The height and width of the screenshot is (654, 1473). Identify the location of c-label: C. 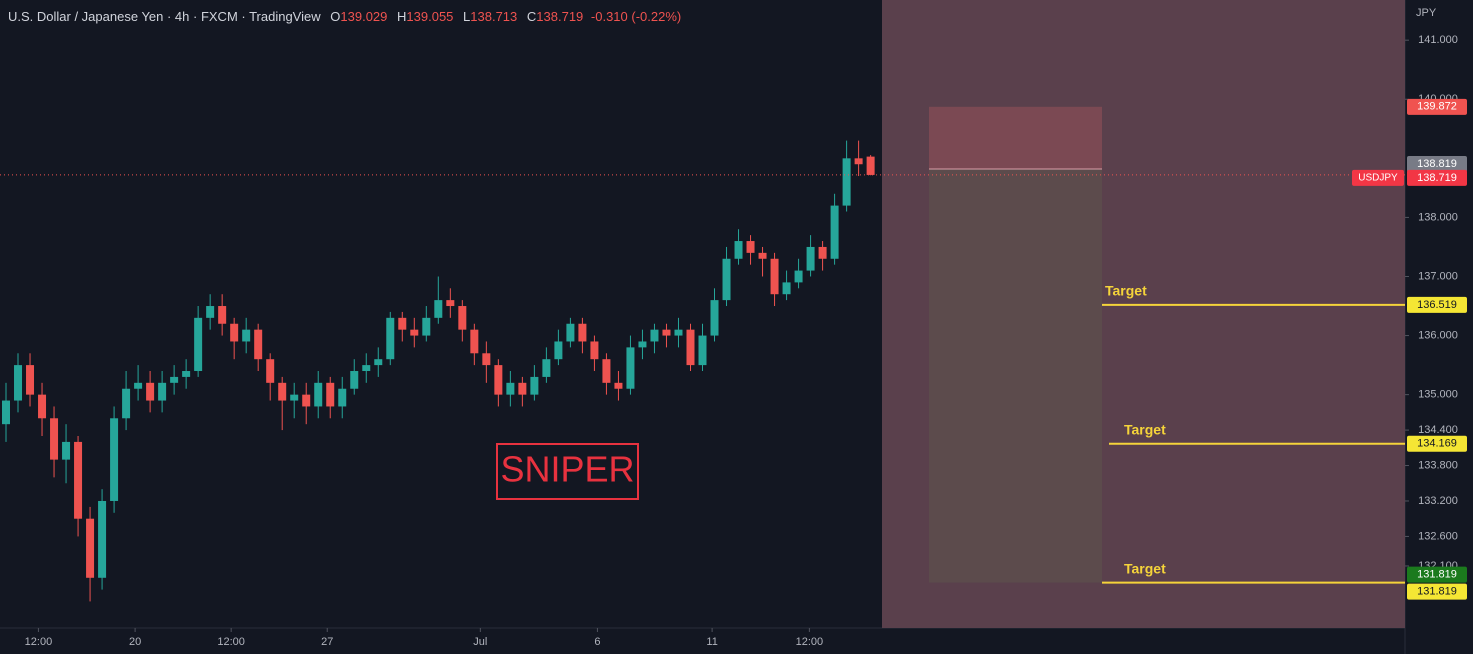
(531, 16).